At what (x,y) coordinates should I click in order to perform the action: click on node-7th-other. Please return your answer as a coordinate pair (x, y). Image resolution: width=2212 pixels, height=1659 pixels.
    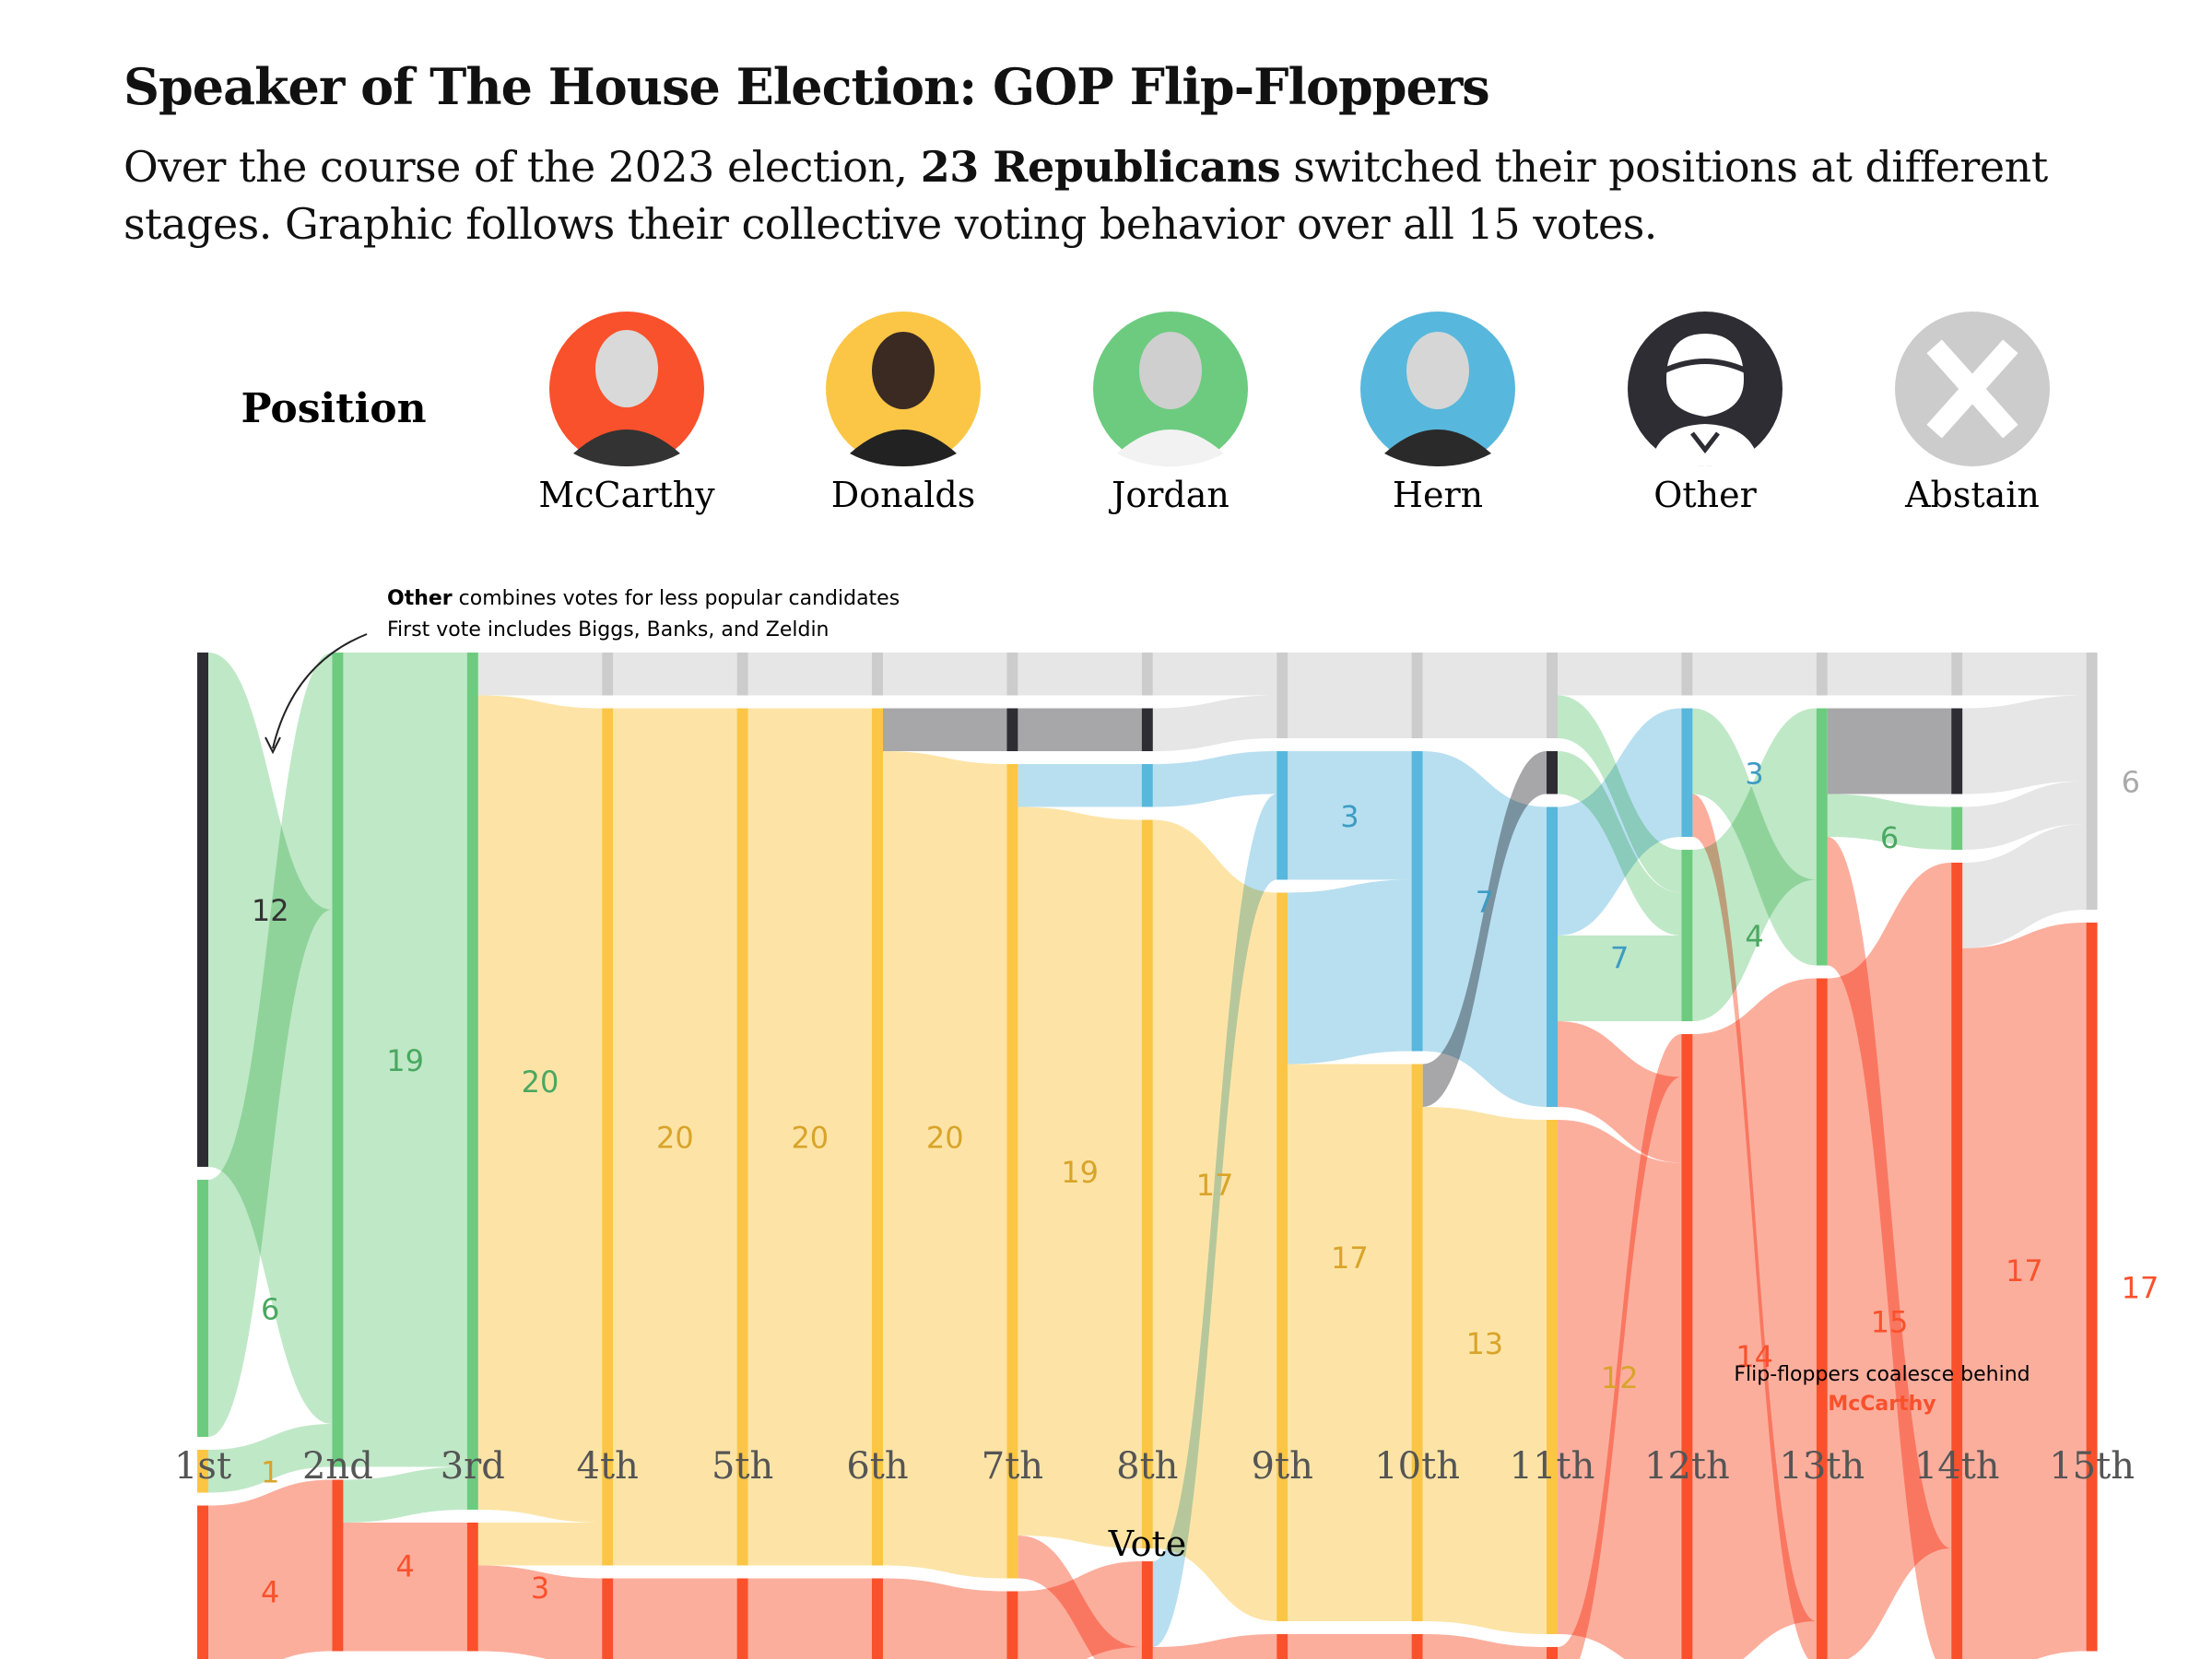
    Looking at the image, I should click on (1012, 729).